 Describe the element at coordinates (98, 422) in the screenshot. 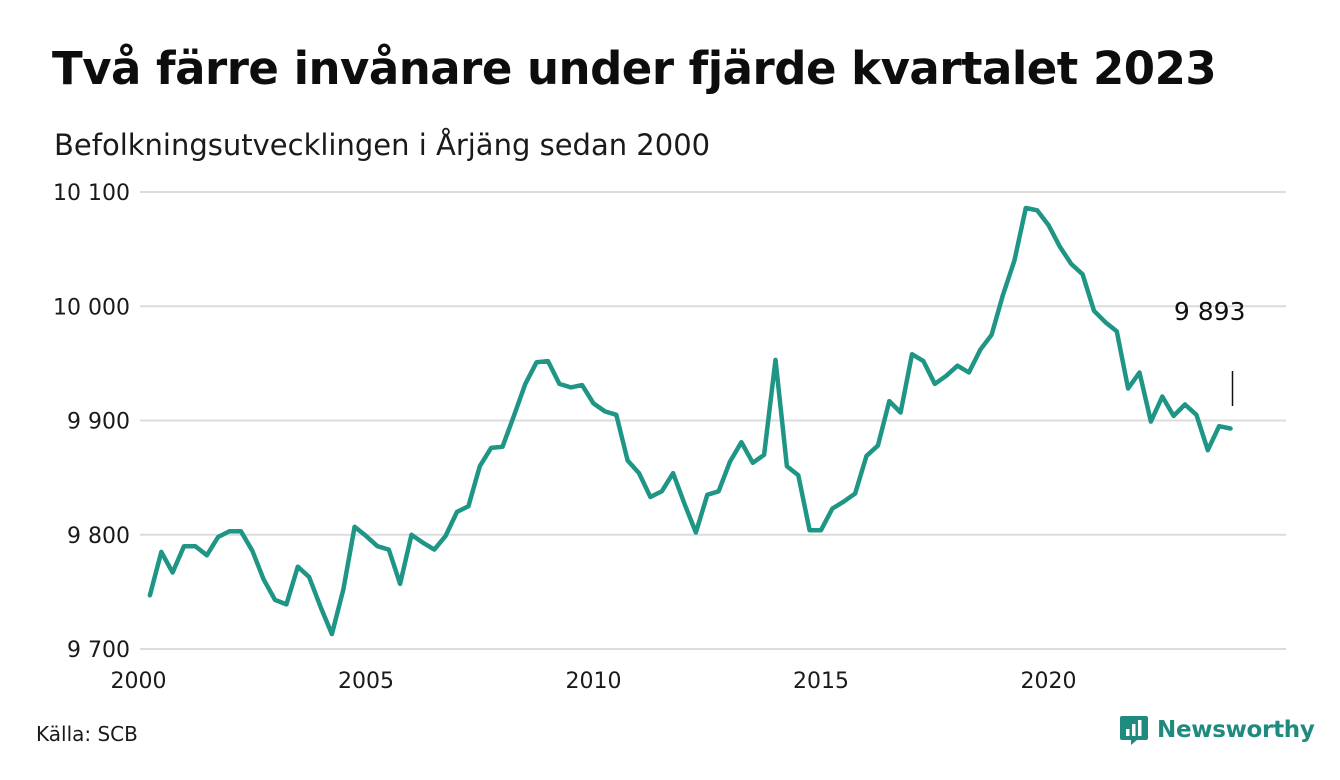

I see `y-tick-label: 9 900` at that location.